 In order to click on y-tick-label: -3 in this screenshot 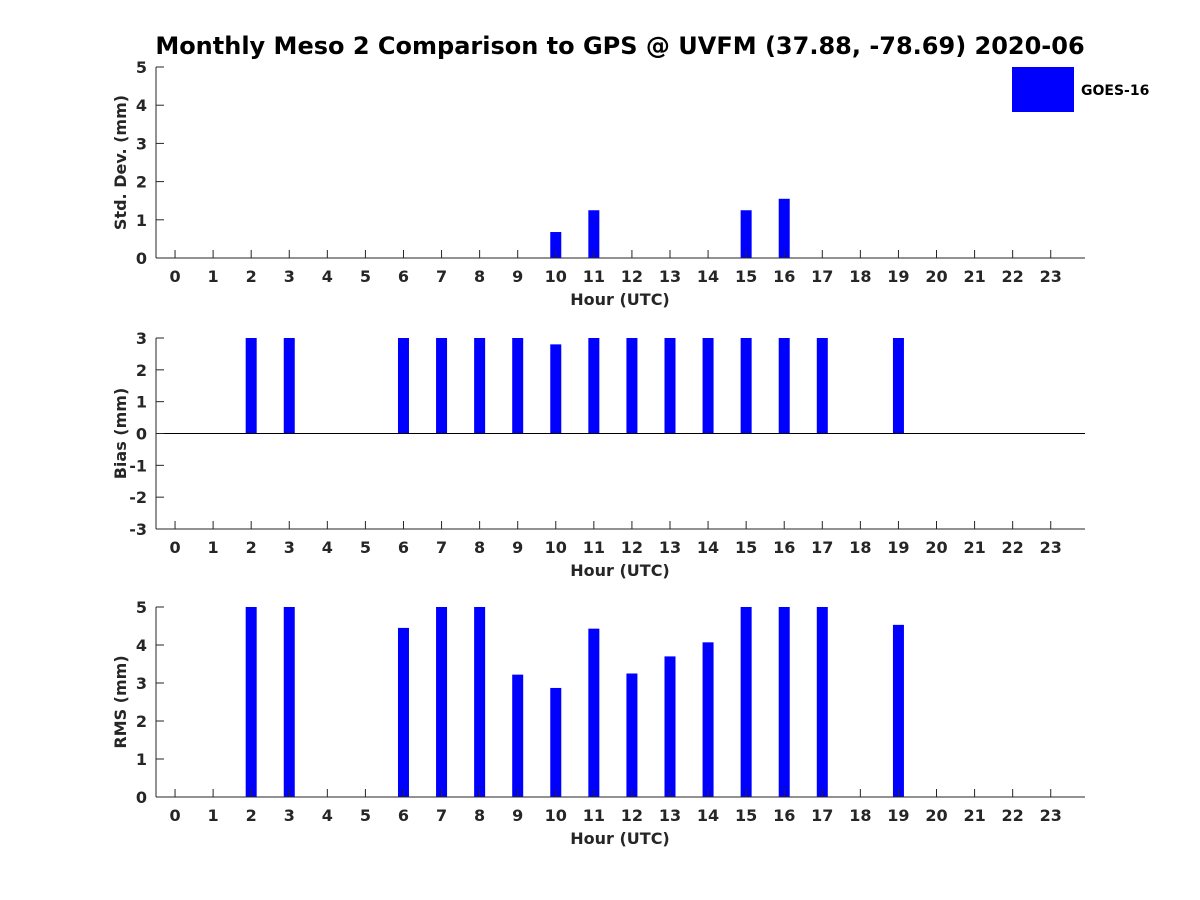, I will do `click(138, 529)`.